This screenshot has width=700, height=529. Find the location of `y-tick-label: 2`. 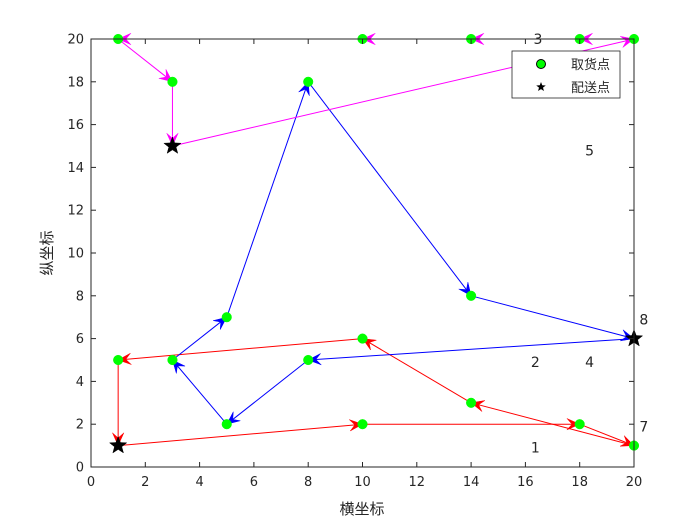

y-tick-label: 2 is located at coordinates (80, 425).